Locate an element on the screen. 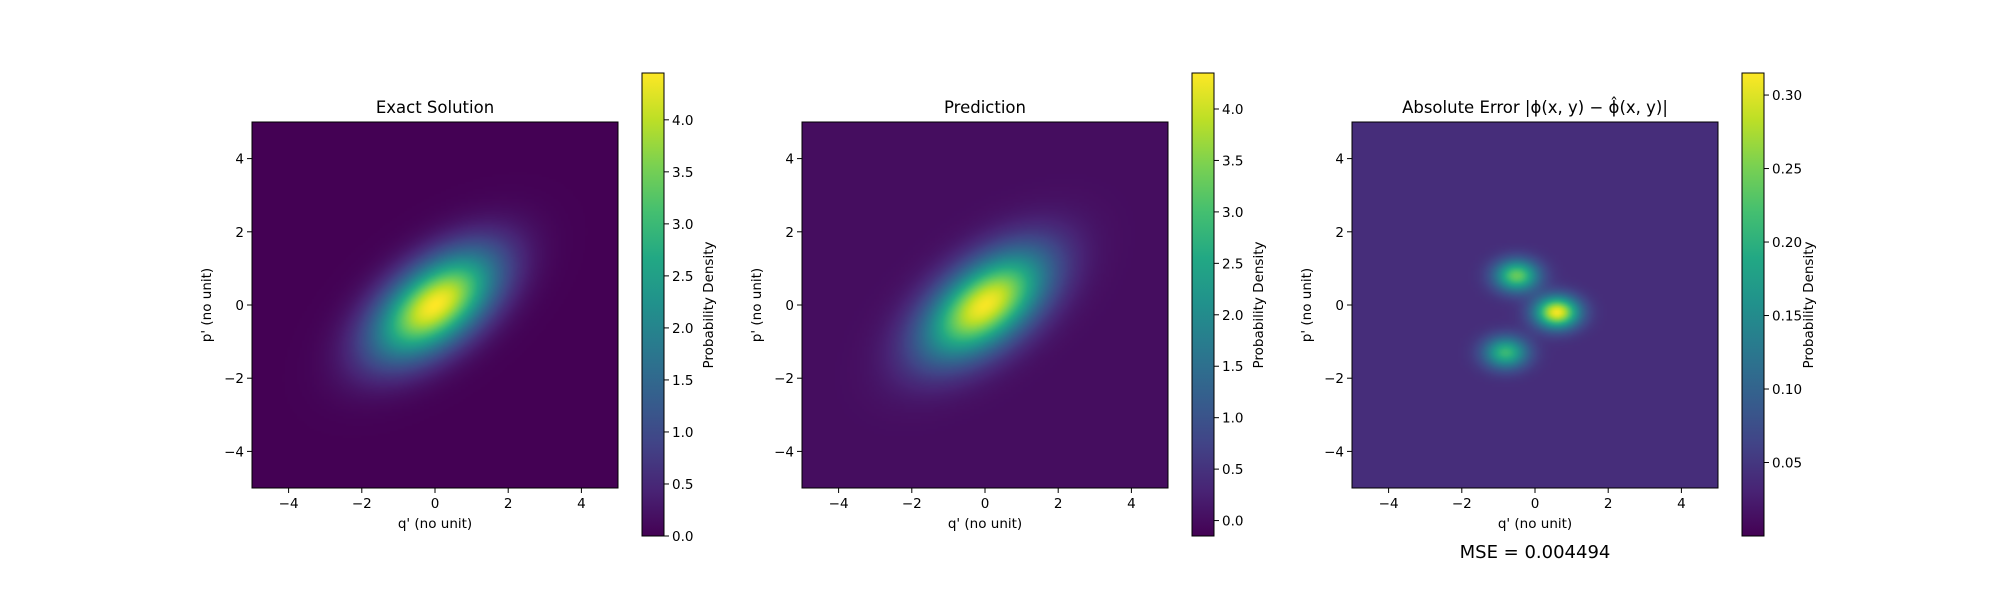 The width and height of the screenshot is (2000, 600). colorbar-tick-label: 0.10 is located at coordinates (1787, 390).